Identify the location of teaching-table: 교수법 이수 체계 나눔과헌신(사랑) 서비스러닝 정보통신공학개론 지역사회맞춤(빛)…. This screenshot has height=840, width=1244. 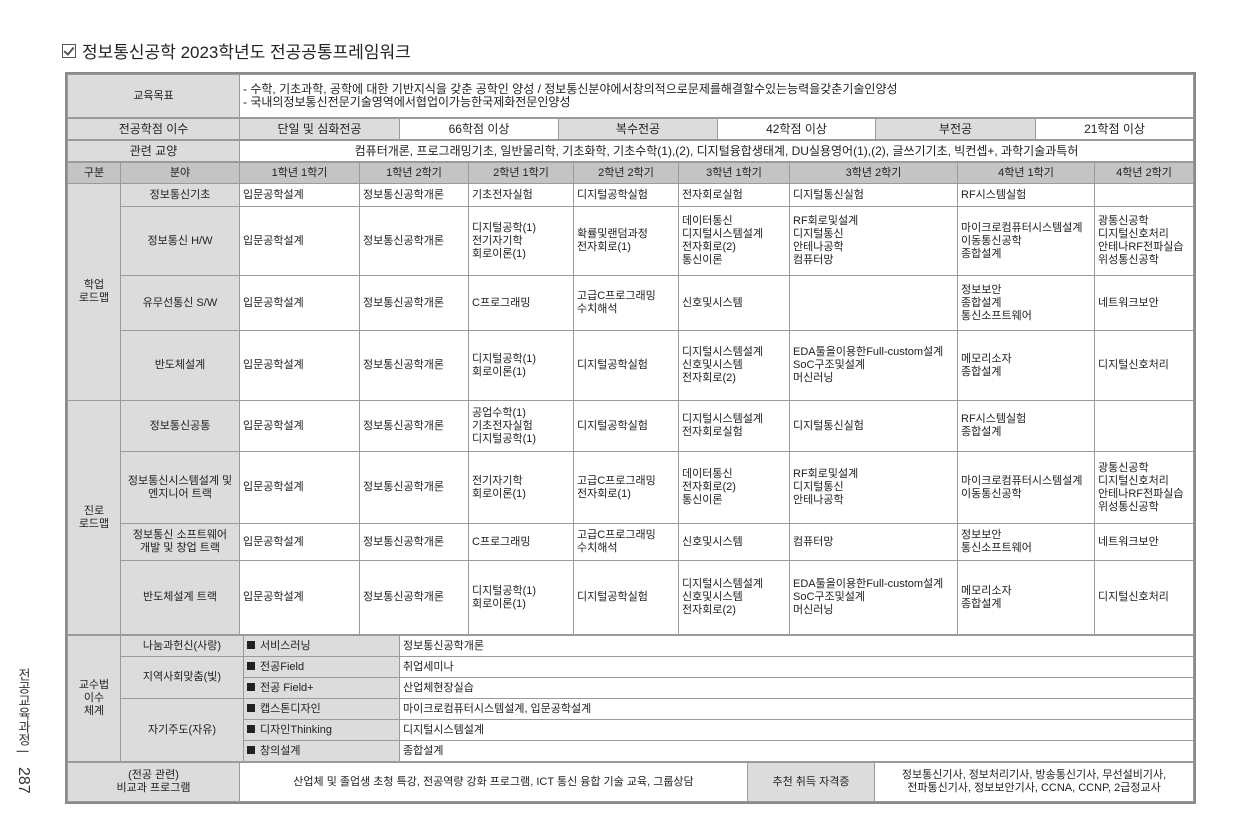
(630, 698).